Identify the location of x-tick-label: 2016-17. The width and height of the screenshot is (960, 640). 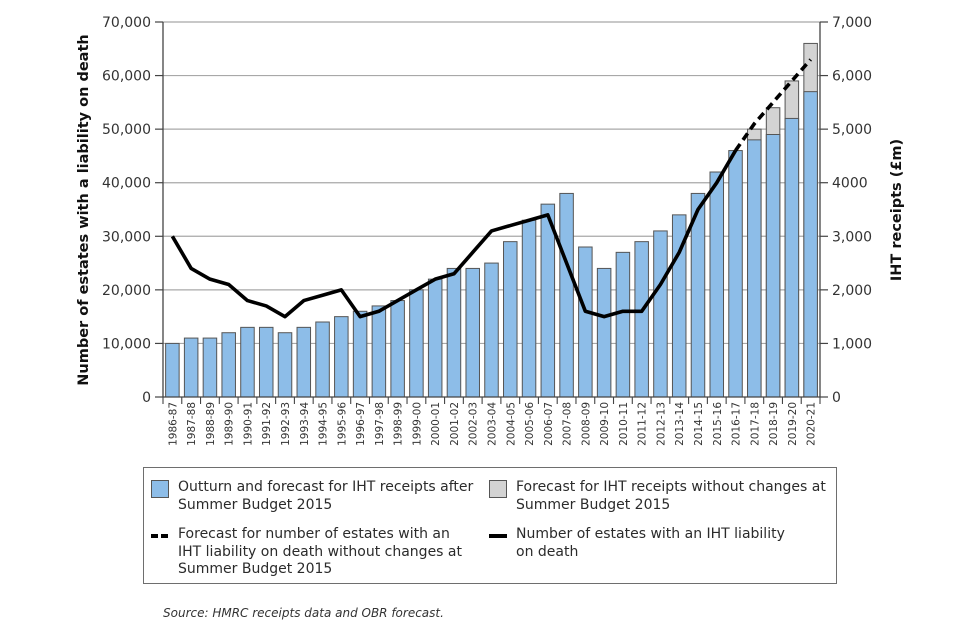
(737, 424).